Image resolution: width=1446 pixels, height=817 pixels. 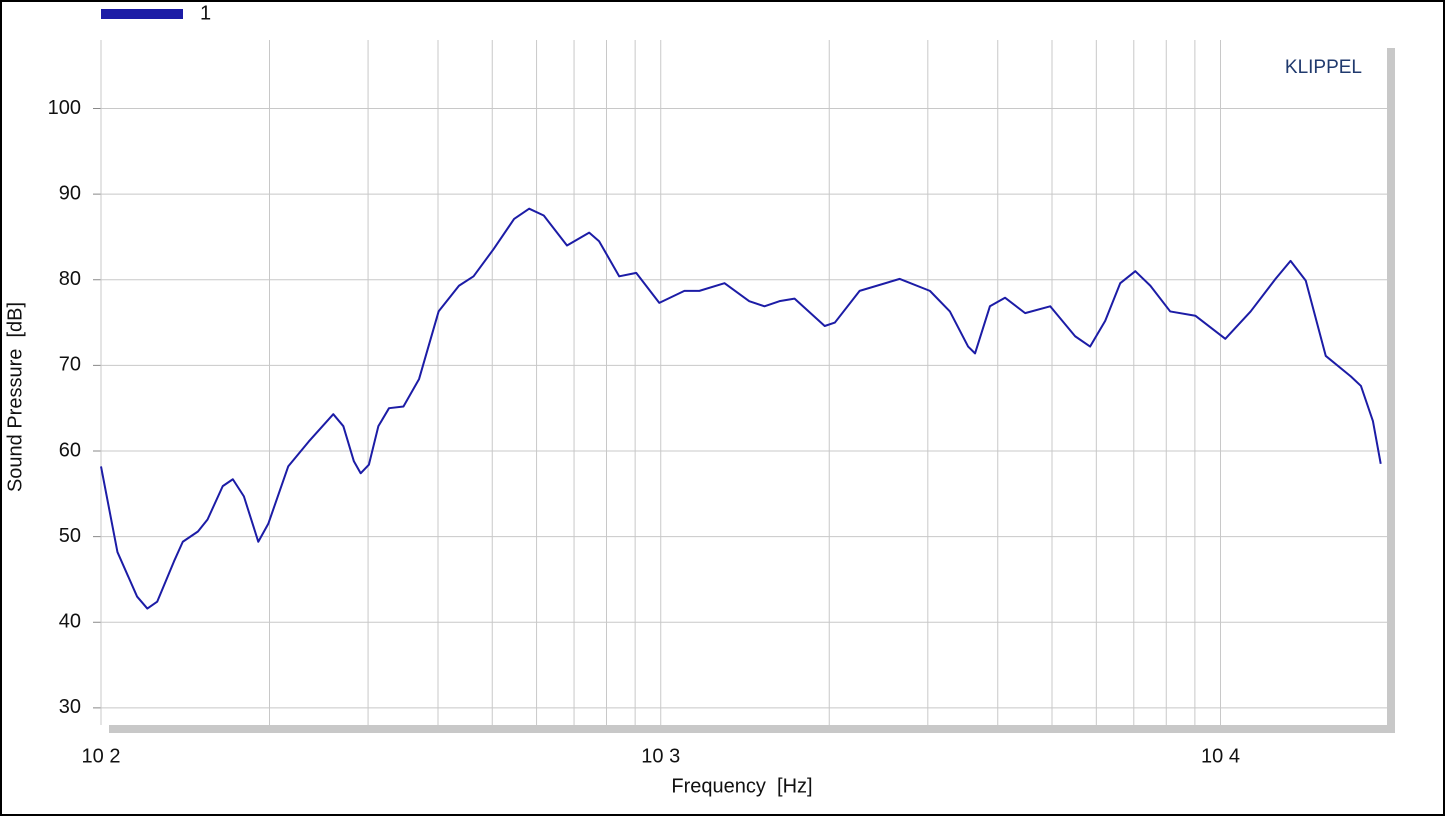 I want to click on legend-swatch, so click(x=142, y=14).